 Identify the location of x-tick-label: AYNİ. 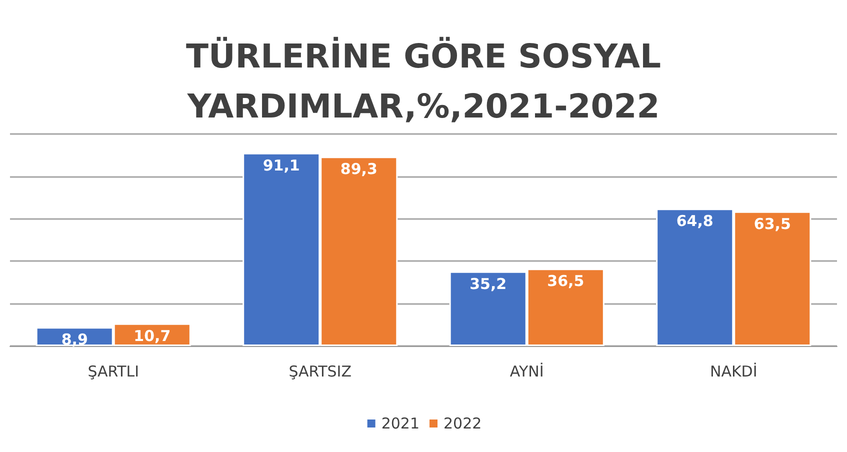
(527, 371).